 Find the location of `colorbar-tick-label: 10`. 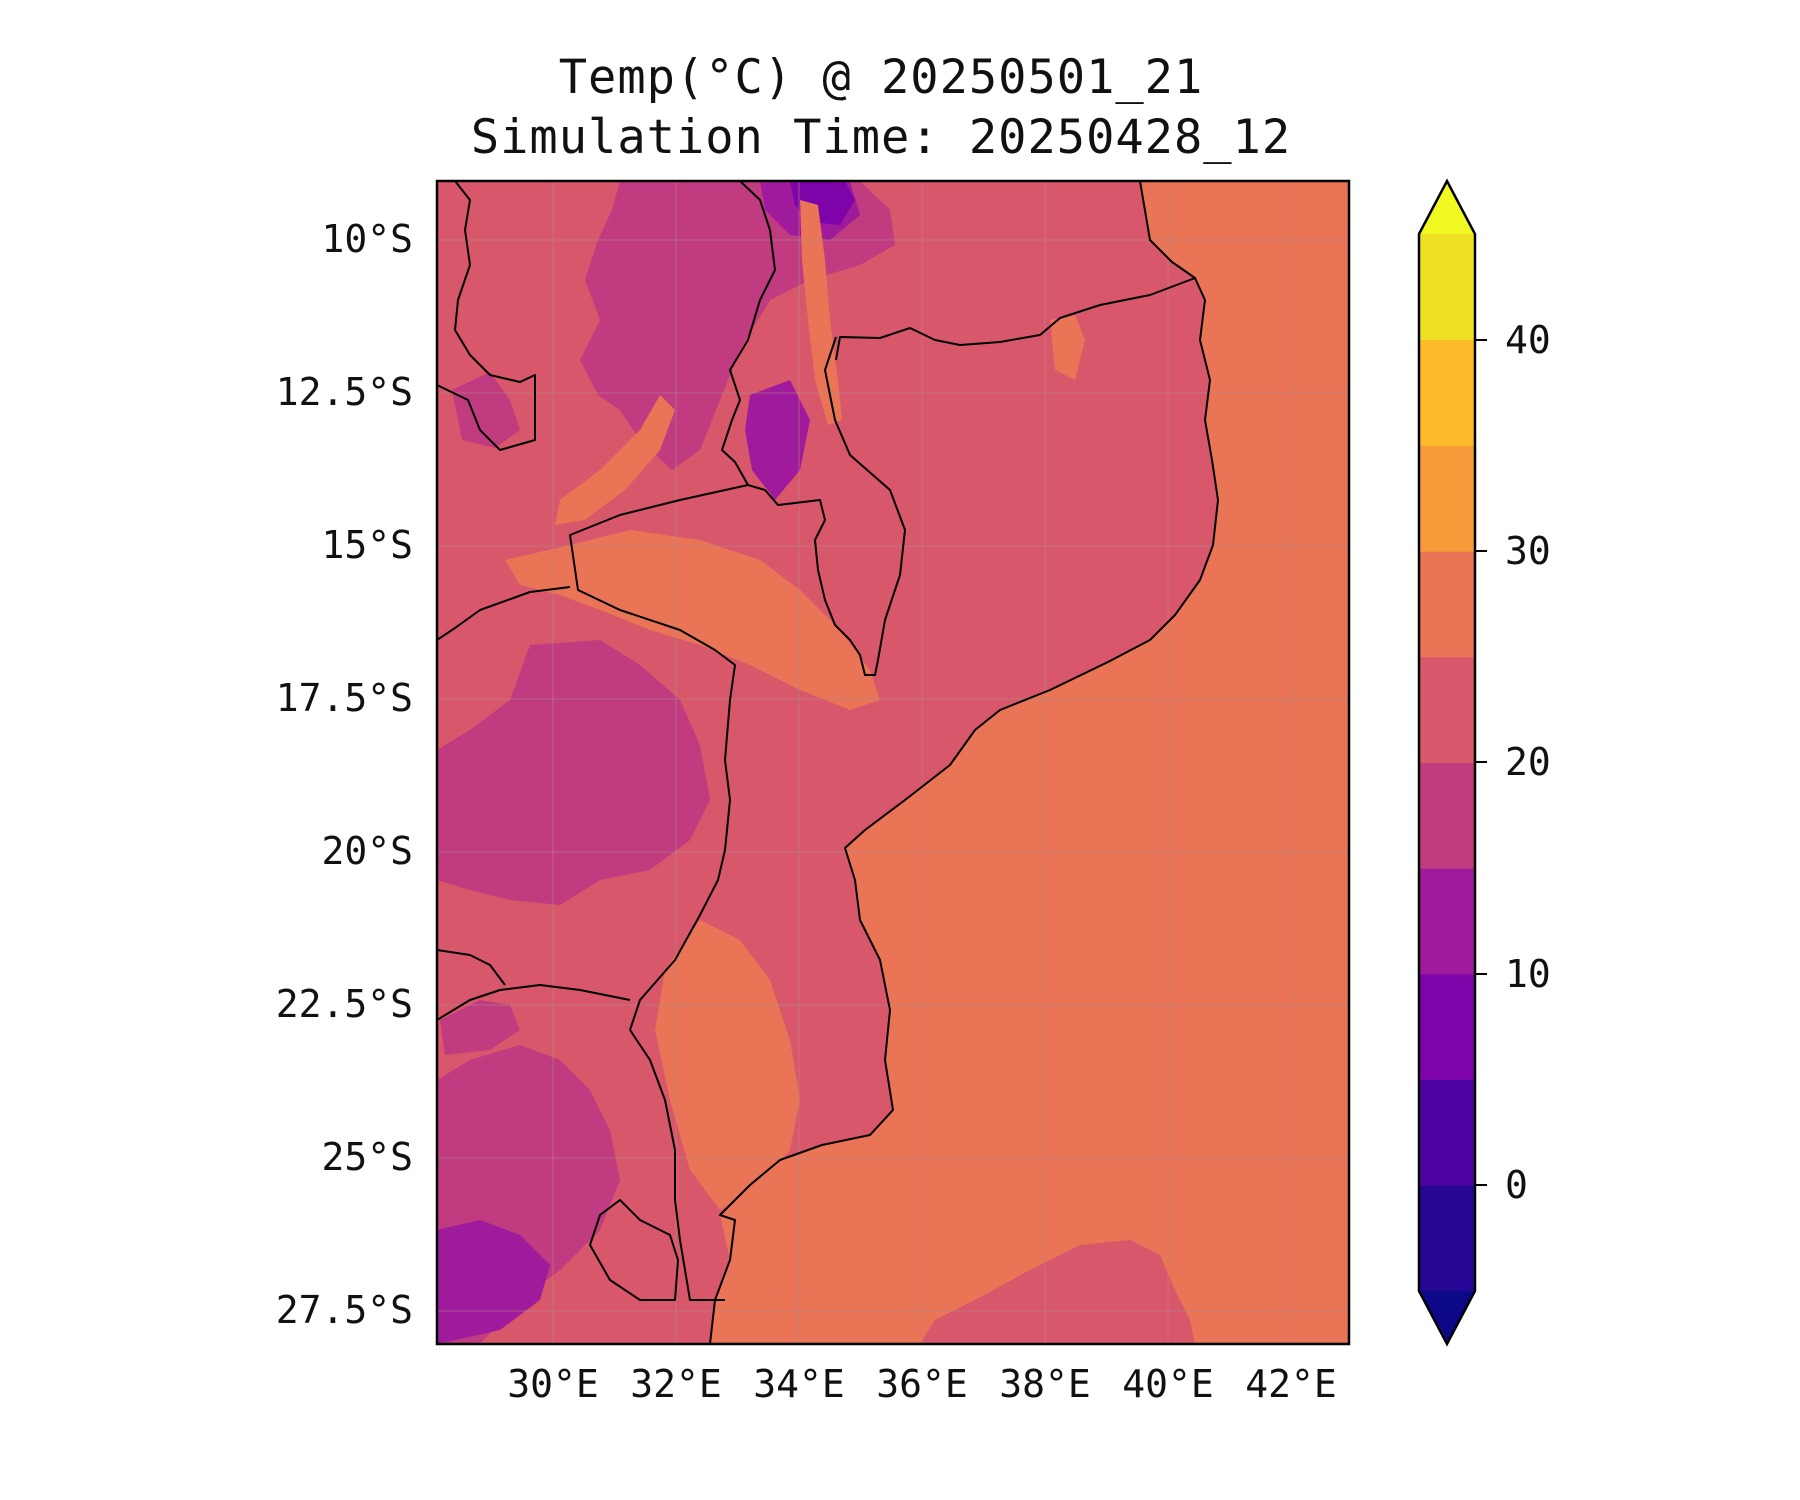

colorbar-tick-label: 10 is located at coordinates (1528, 974).